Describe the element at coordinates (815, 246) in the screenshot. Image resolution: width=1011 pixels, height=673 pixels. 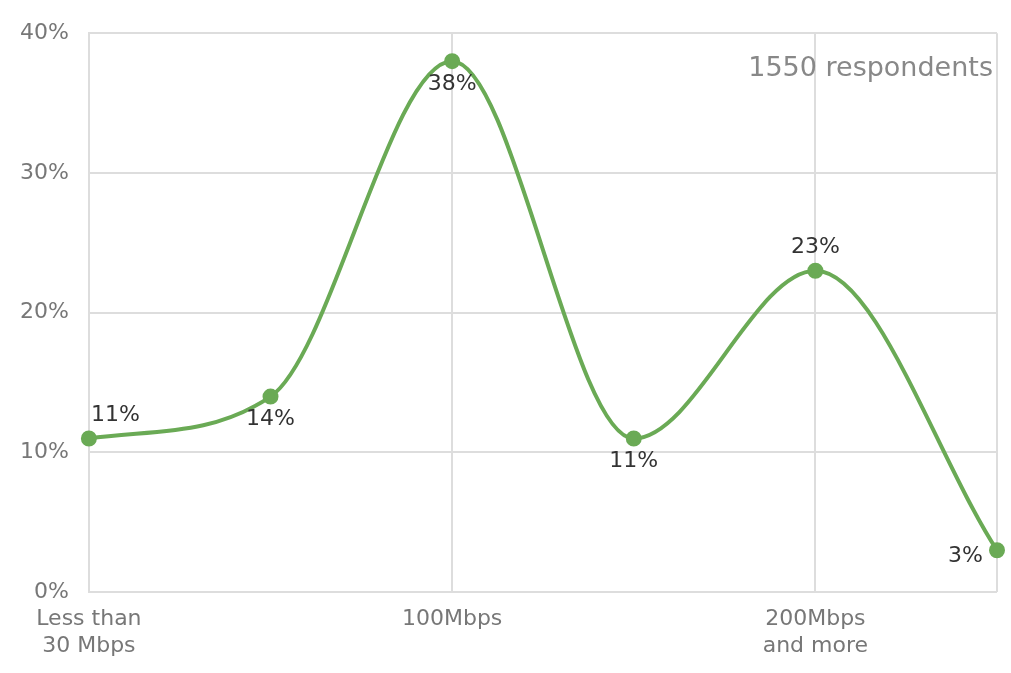
I see `data-label: 23%` at that location.